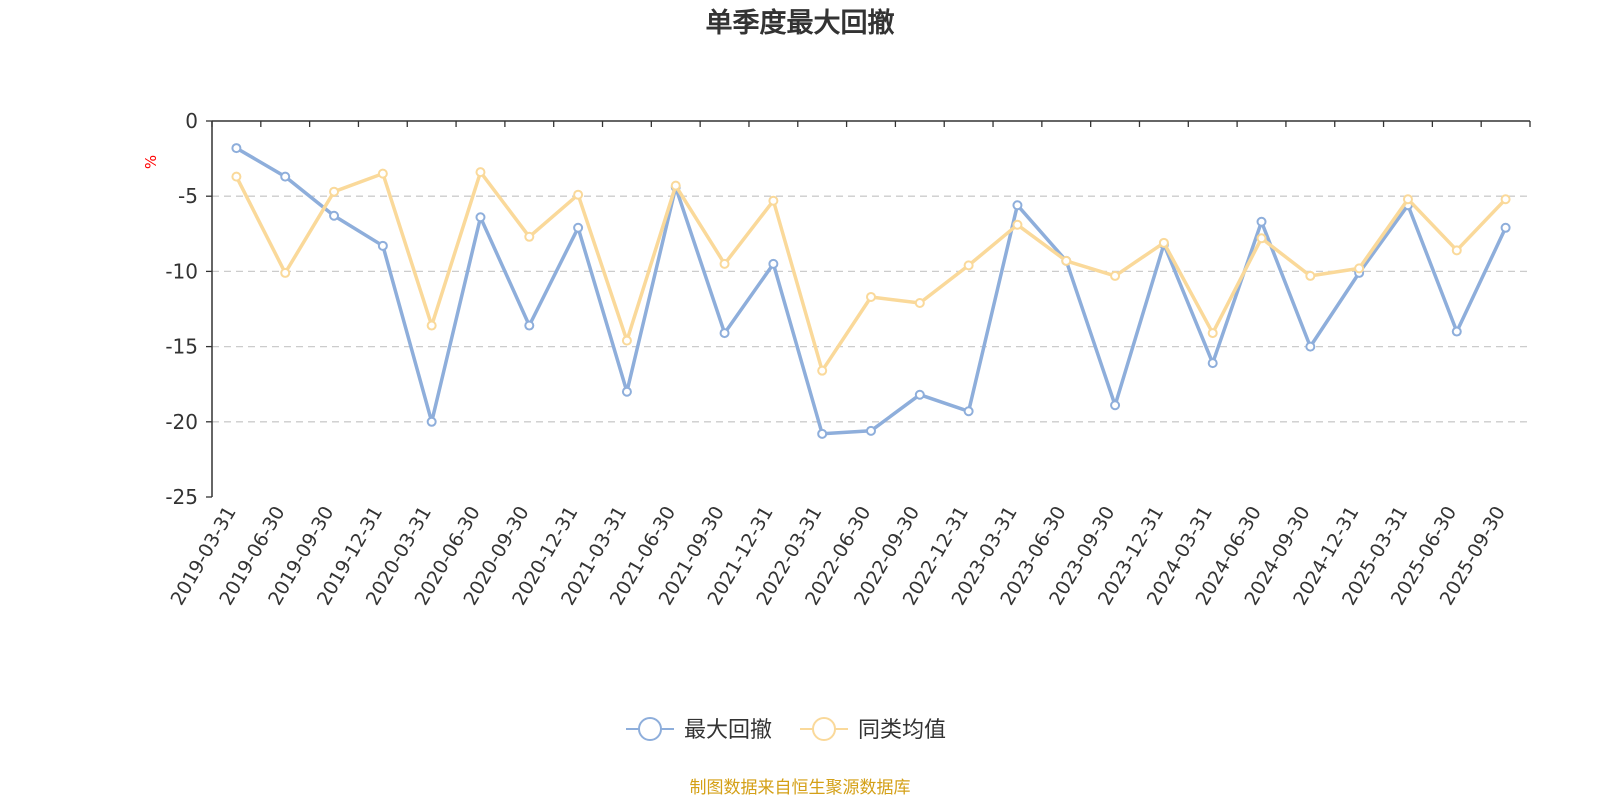 This screenshot has height=800, width=1600. I want to click on y-tick-label: -5, so click(188, 196).